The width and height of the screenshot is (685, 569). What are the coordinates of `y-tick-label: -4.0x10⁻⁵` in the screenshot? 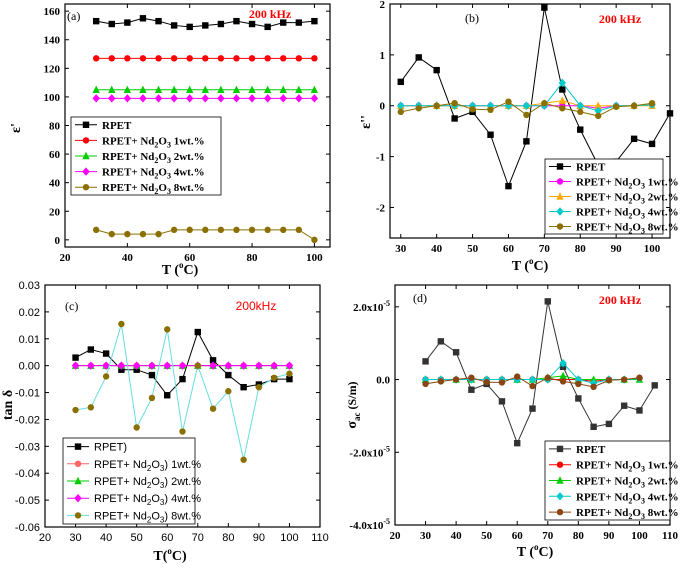 It's located at (369, 524).